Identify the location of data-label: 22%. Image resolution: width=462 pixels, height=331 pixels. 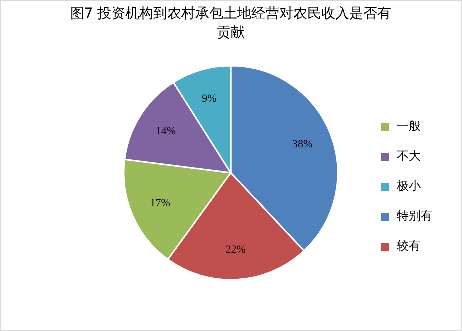
(236, 250).